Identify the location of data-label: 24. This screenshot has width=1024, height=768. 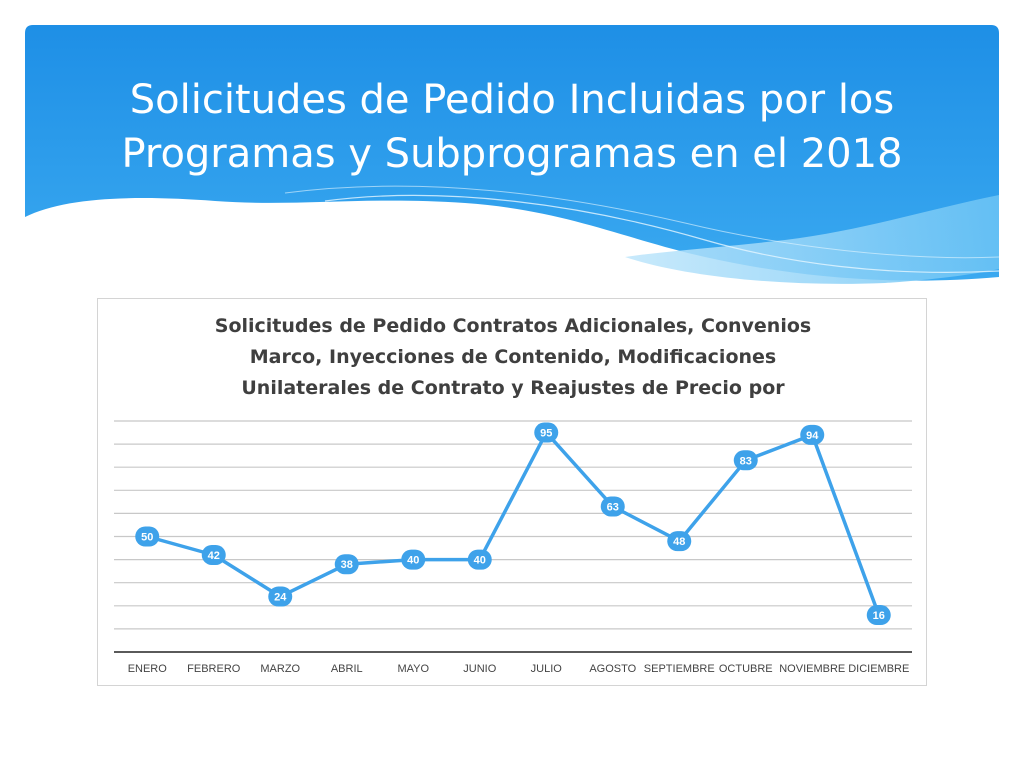
(280, 598).